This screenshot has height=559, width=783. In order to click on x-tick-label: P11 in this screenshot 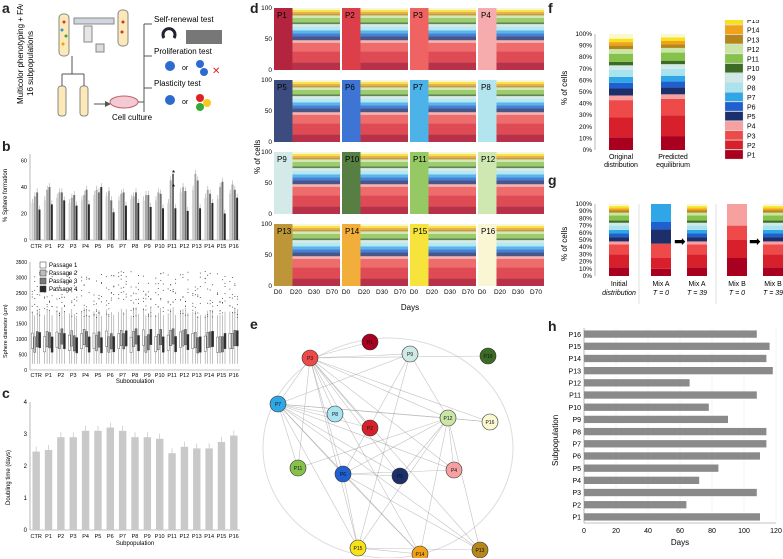, I will do `click(171, 537)`.